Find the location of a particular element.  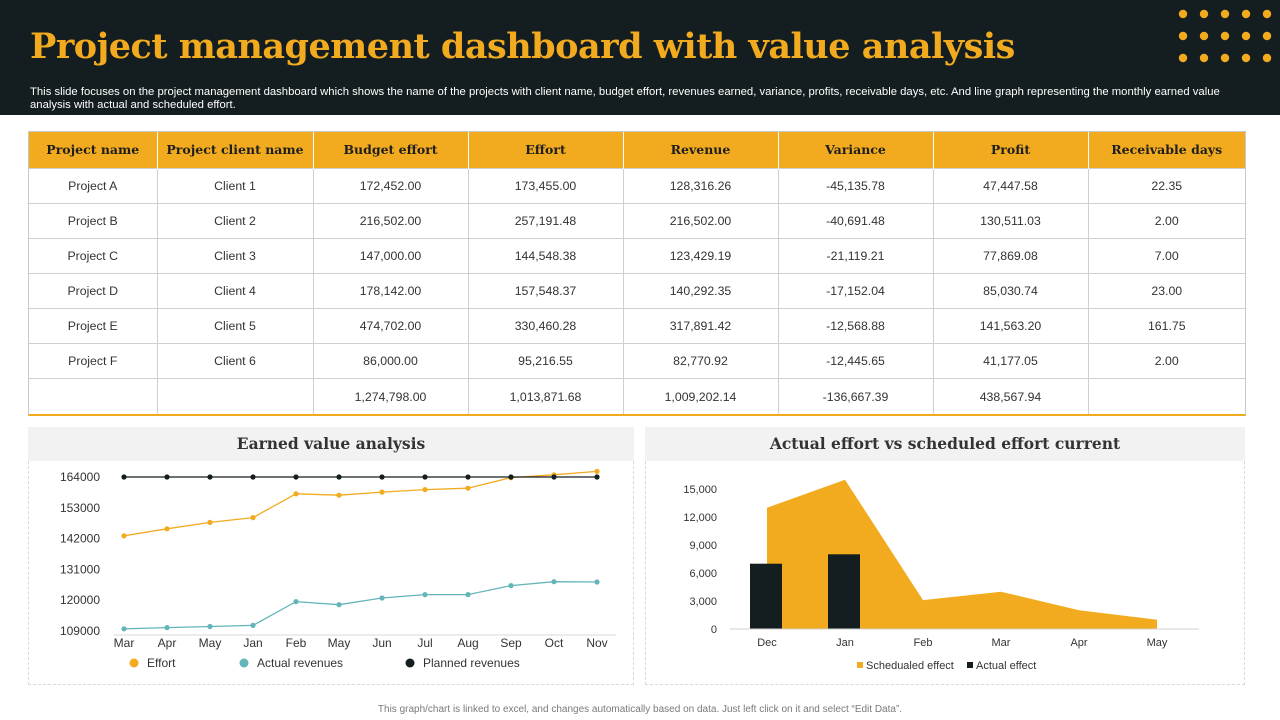

table-cell: Project A is located at coordinates (93, 185).